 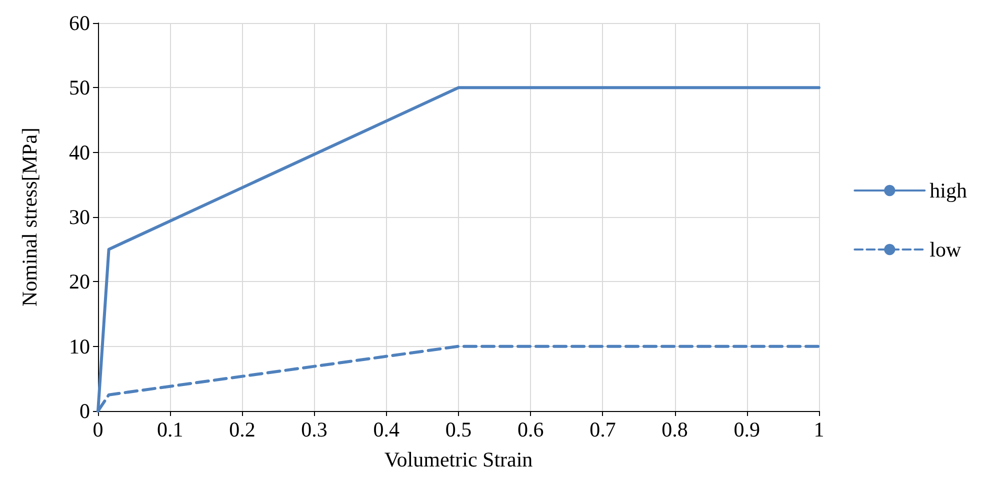 What do you see at coordinates (458, 430) in the screenshot?
I see `x-tick-label: 0.5` at bounding box center [458, 430].